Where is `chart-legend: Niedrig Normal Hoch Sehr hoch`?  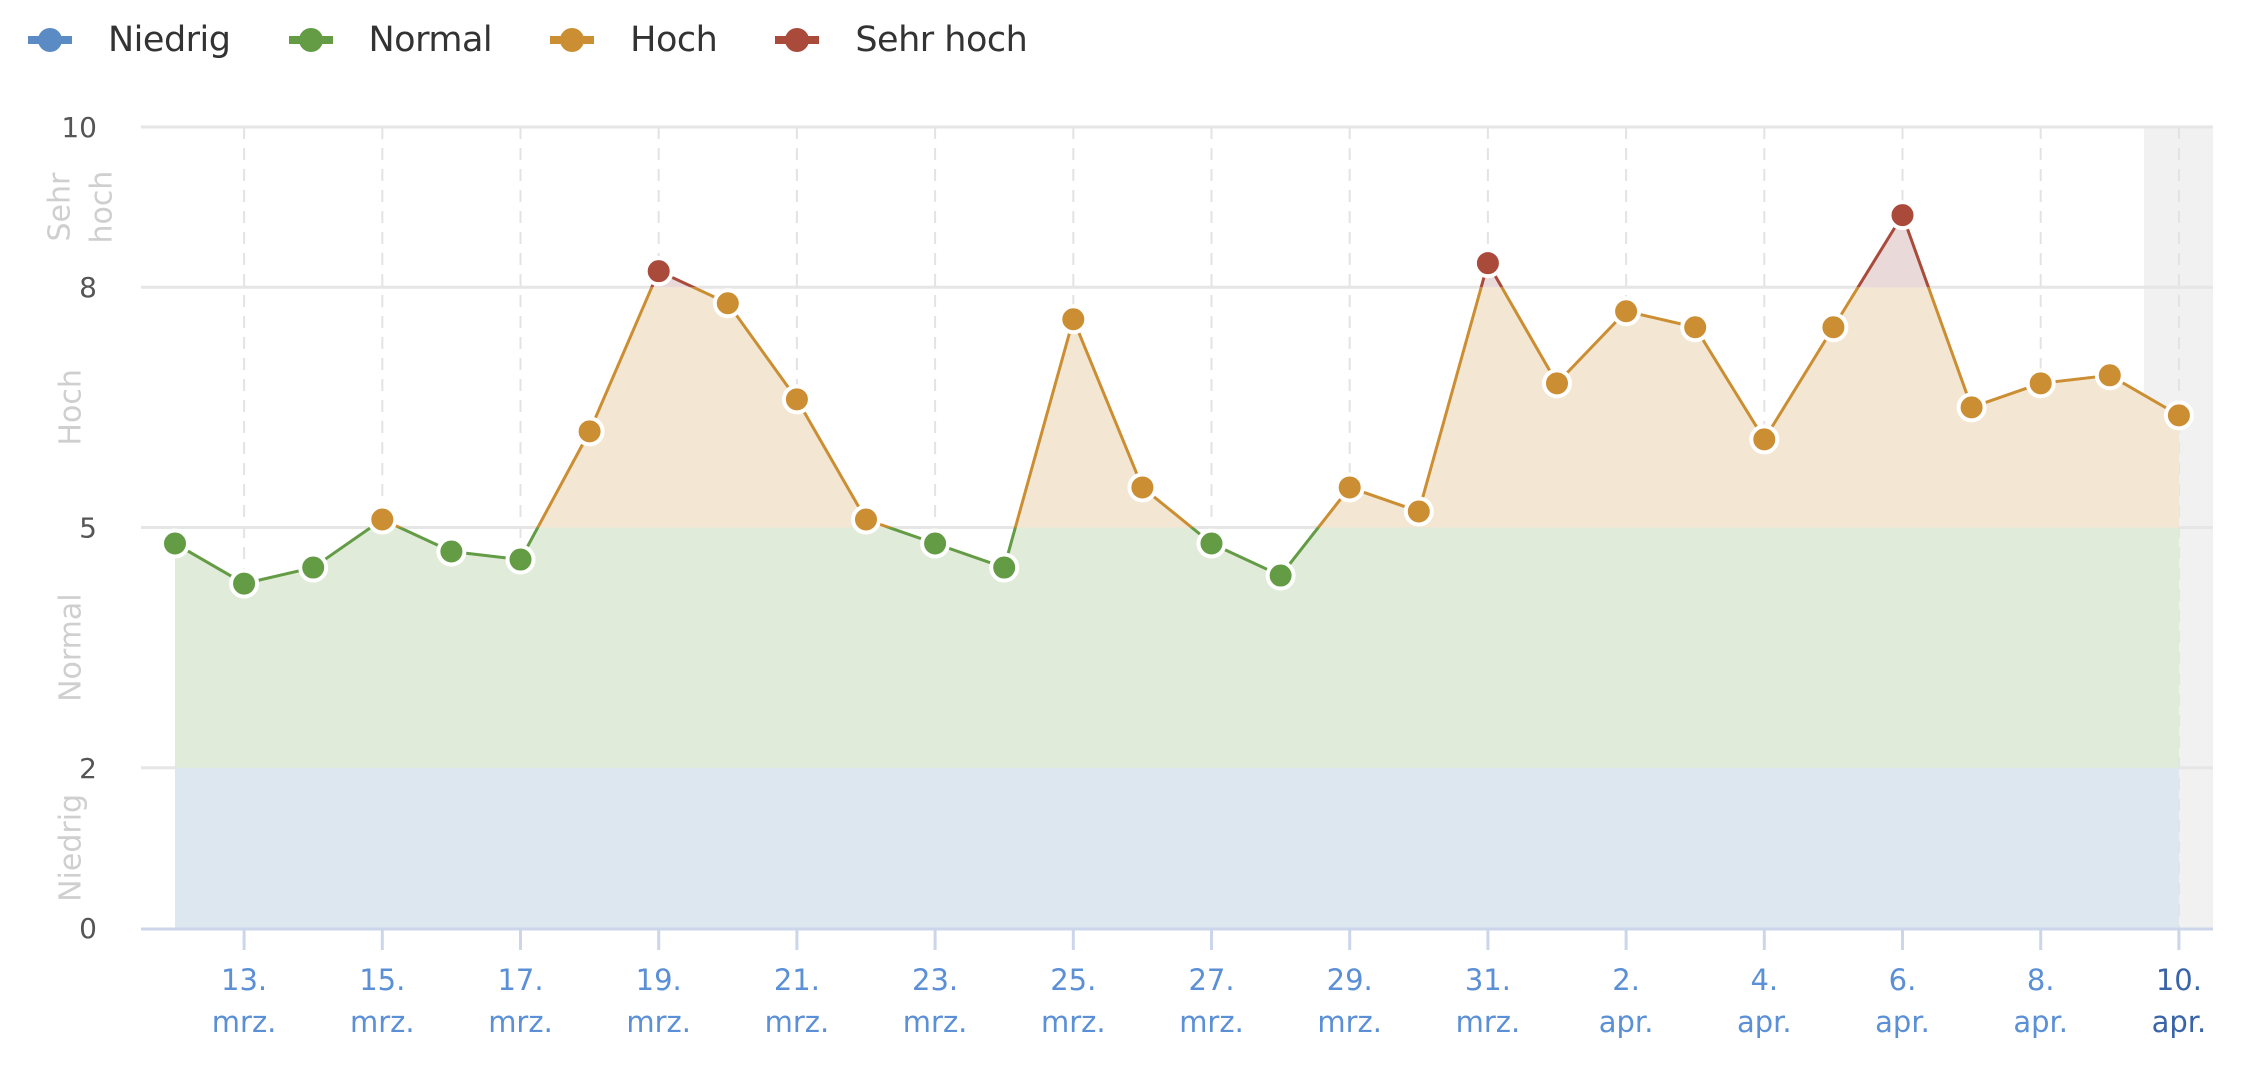 chart-legend: Niedrig Normal Hoch Sehr hoch is located at coordinates (556, 40).